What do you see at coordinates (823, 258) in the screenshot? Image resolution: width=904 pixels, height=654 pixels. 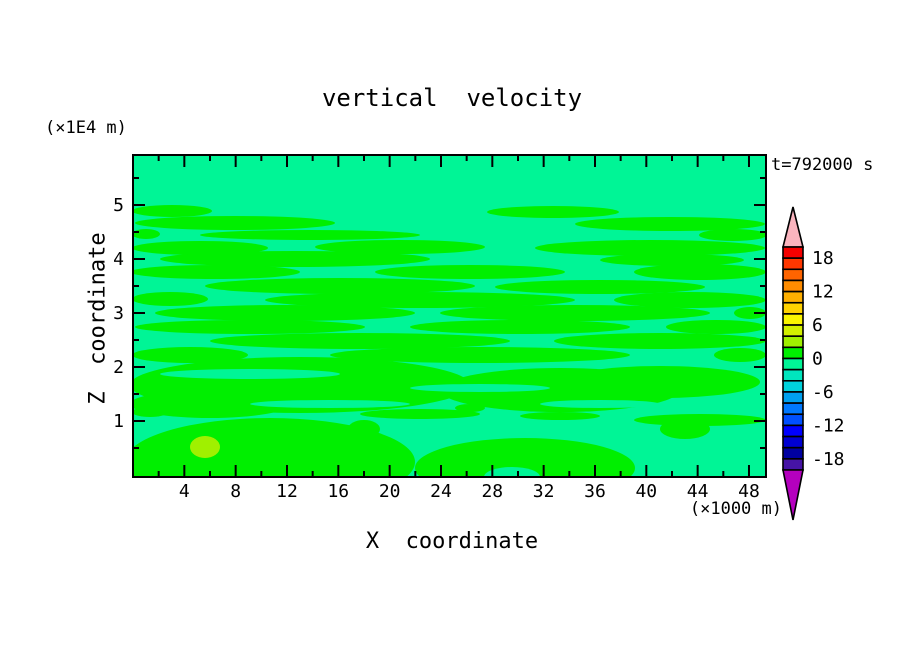 I see `colorbar-label: 18` at bounding box center [823, 258].